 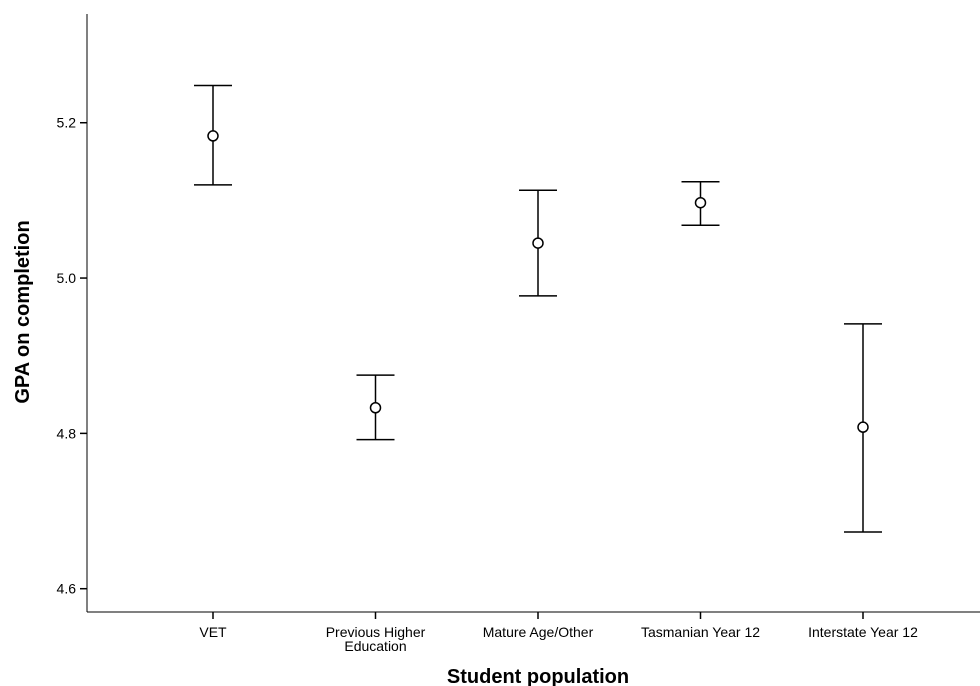 I want to click on y-tick-label: 5.2, so click(x=67, y=123).